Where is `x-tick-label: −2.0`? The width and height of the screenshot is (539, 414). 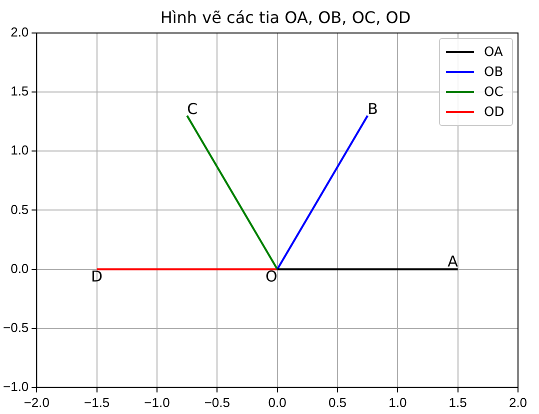
x-tick-label: −2.0 is located at coordinates (37, 402).